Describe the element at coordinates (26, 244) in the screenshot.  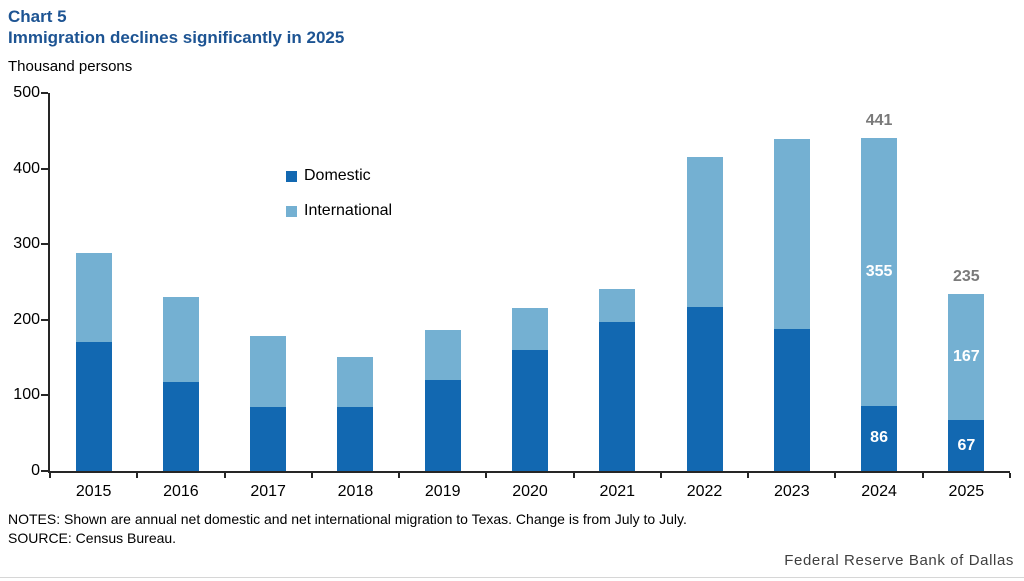
I see `y-axis-tick-label: 300` at that location.